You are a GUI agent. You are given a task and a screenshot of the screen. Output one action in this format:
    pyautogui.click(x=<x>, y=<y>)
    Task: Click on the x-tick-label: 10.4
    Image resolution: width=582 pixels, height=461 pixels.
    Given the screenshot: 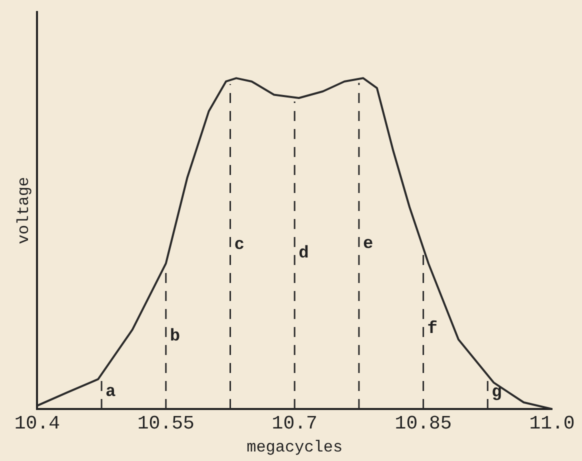 What is the action you would take?
    pyautogui.click(x=37, y=423)
    